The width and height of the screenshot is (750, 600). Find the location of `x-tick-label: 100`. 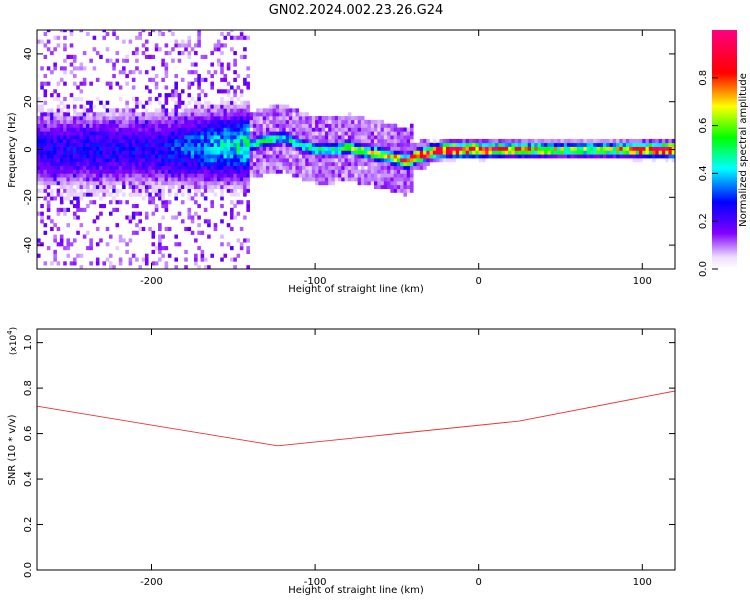

x-tick-label: 100 is located at coordinates (642, 281).